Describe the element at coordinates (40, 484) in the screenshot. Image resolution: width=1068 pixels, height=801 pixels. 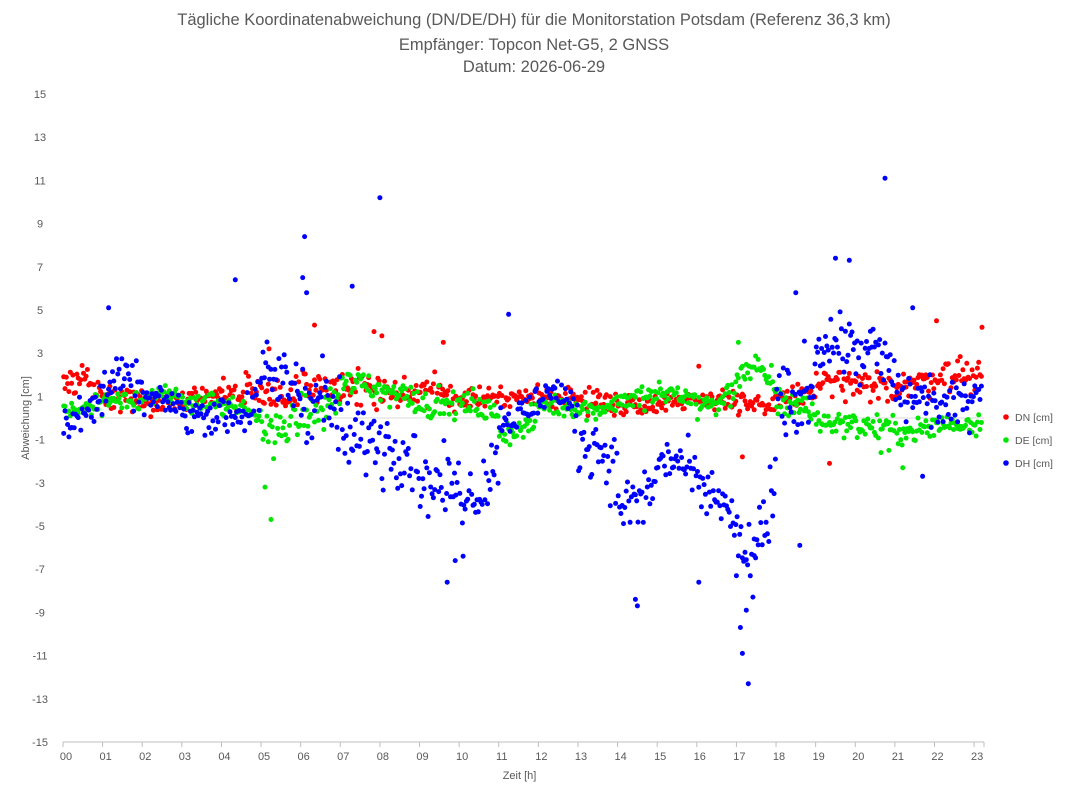
I see `y-tick-label: -3` at that location.